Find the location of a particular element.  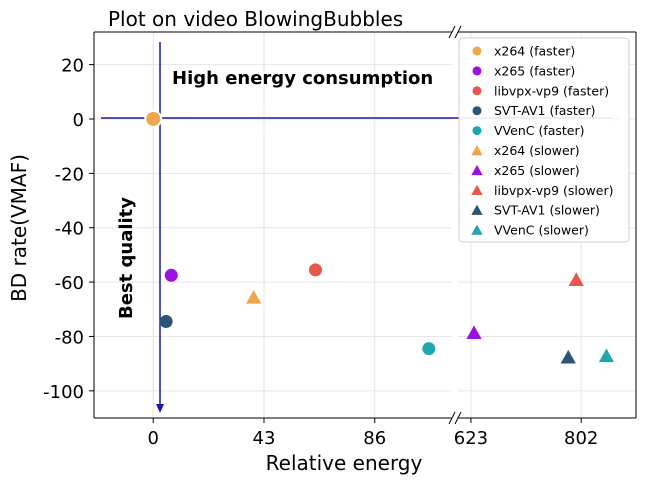

y-tick-label: -80 is located at coordinates (69, 337).